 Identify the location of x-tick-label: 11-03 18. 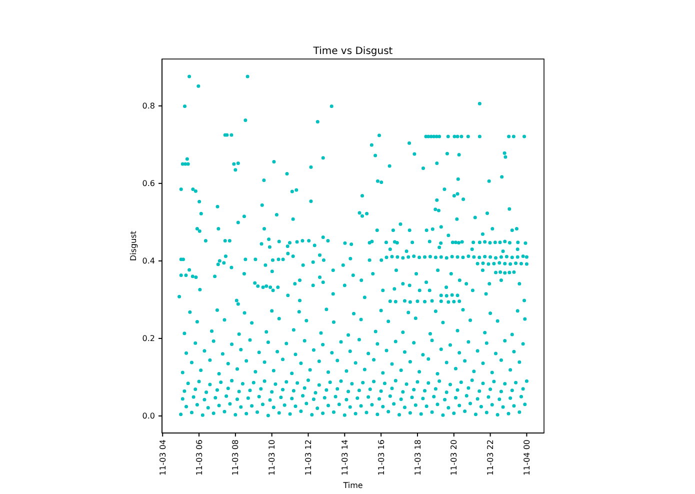
(417, 458).